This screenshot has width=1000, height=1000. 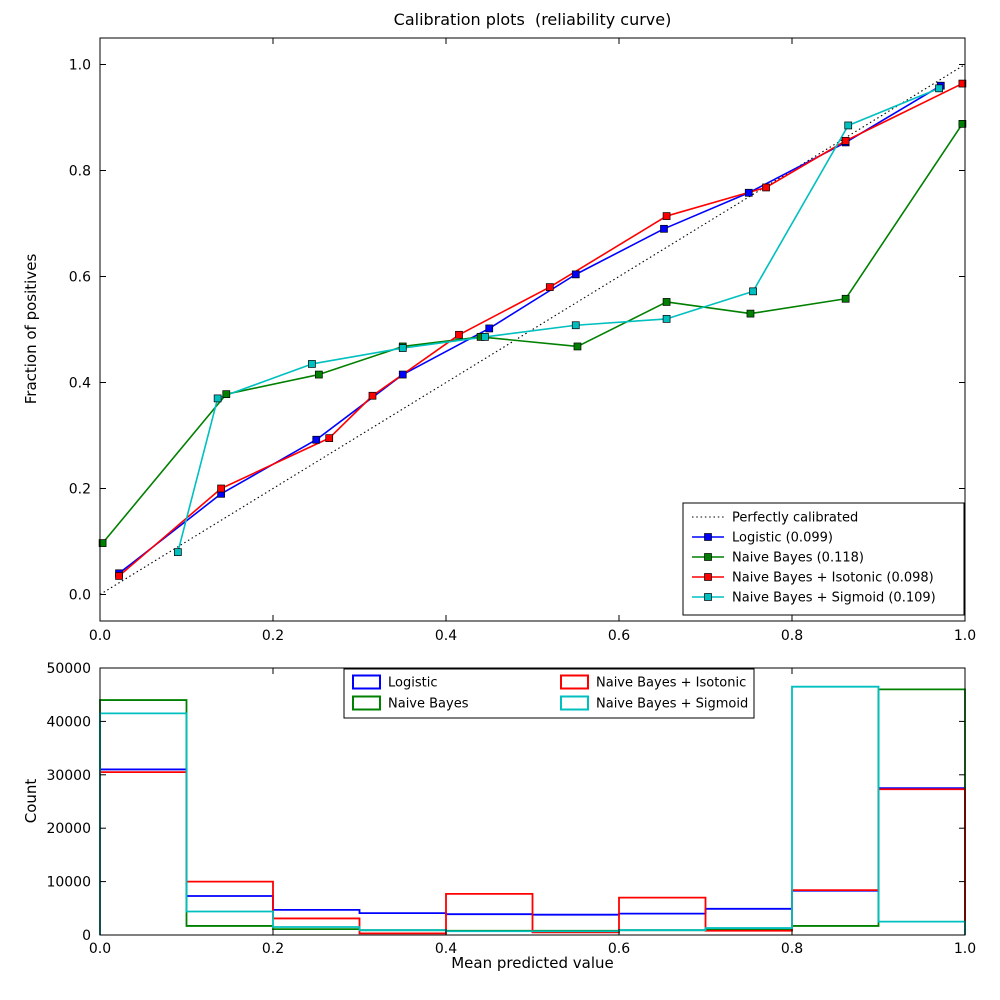 What do you see at coordinates (412, 683) in the screenshot?
I see `svg-text: Logistic` at bounding box center [412, 683].